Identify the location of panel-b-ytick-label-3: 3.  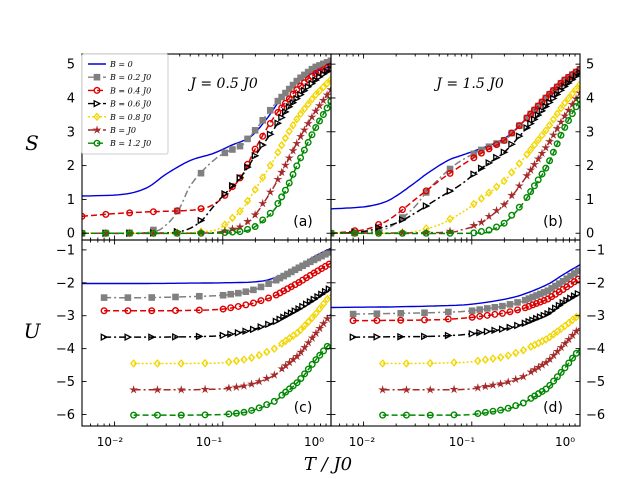
(590, 132).